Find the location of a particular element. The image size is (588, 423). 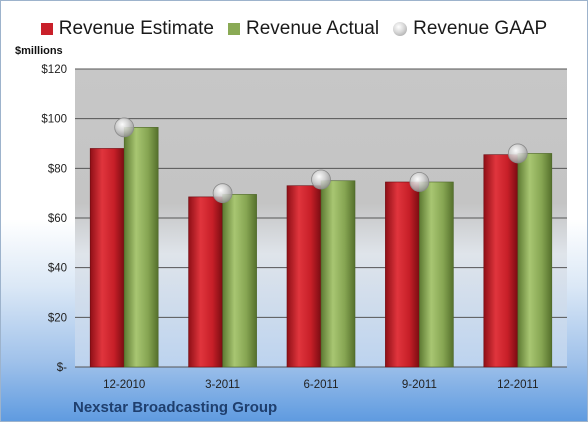

y-tick-label: $100 is located at coordinates (54, 120).